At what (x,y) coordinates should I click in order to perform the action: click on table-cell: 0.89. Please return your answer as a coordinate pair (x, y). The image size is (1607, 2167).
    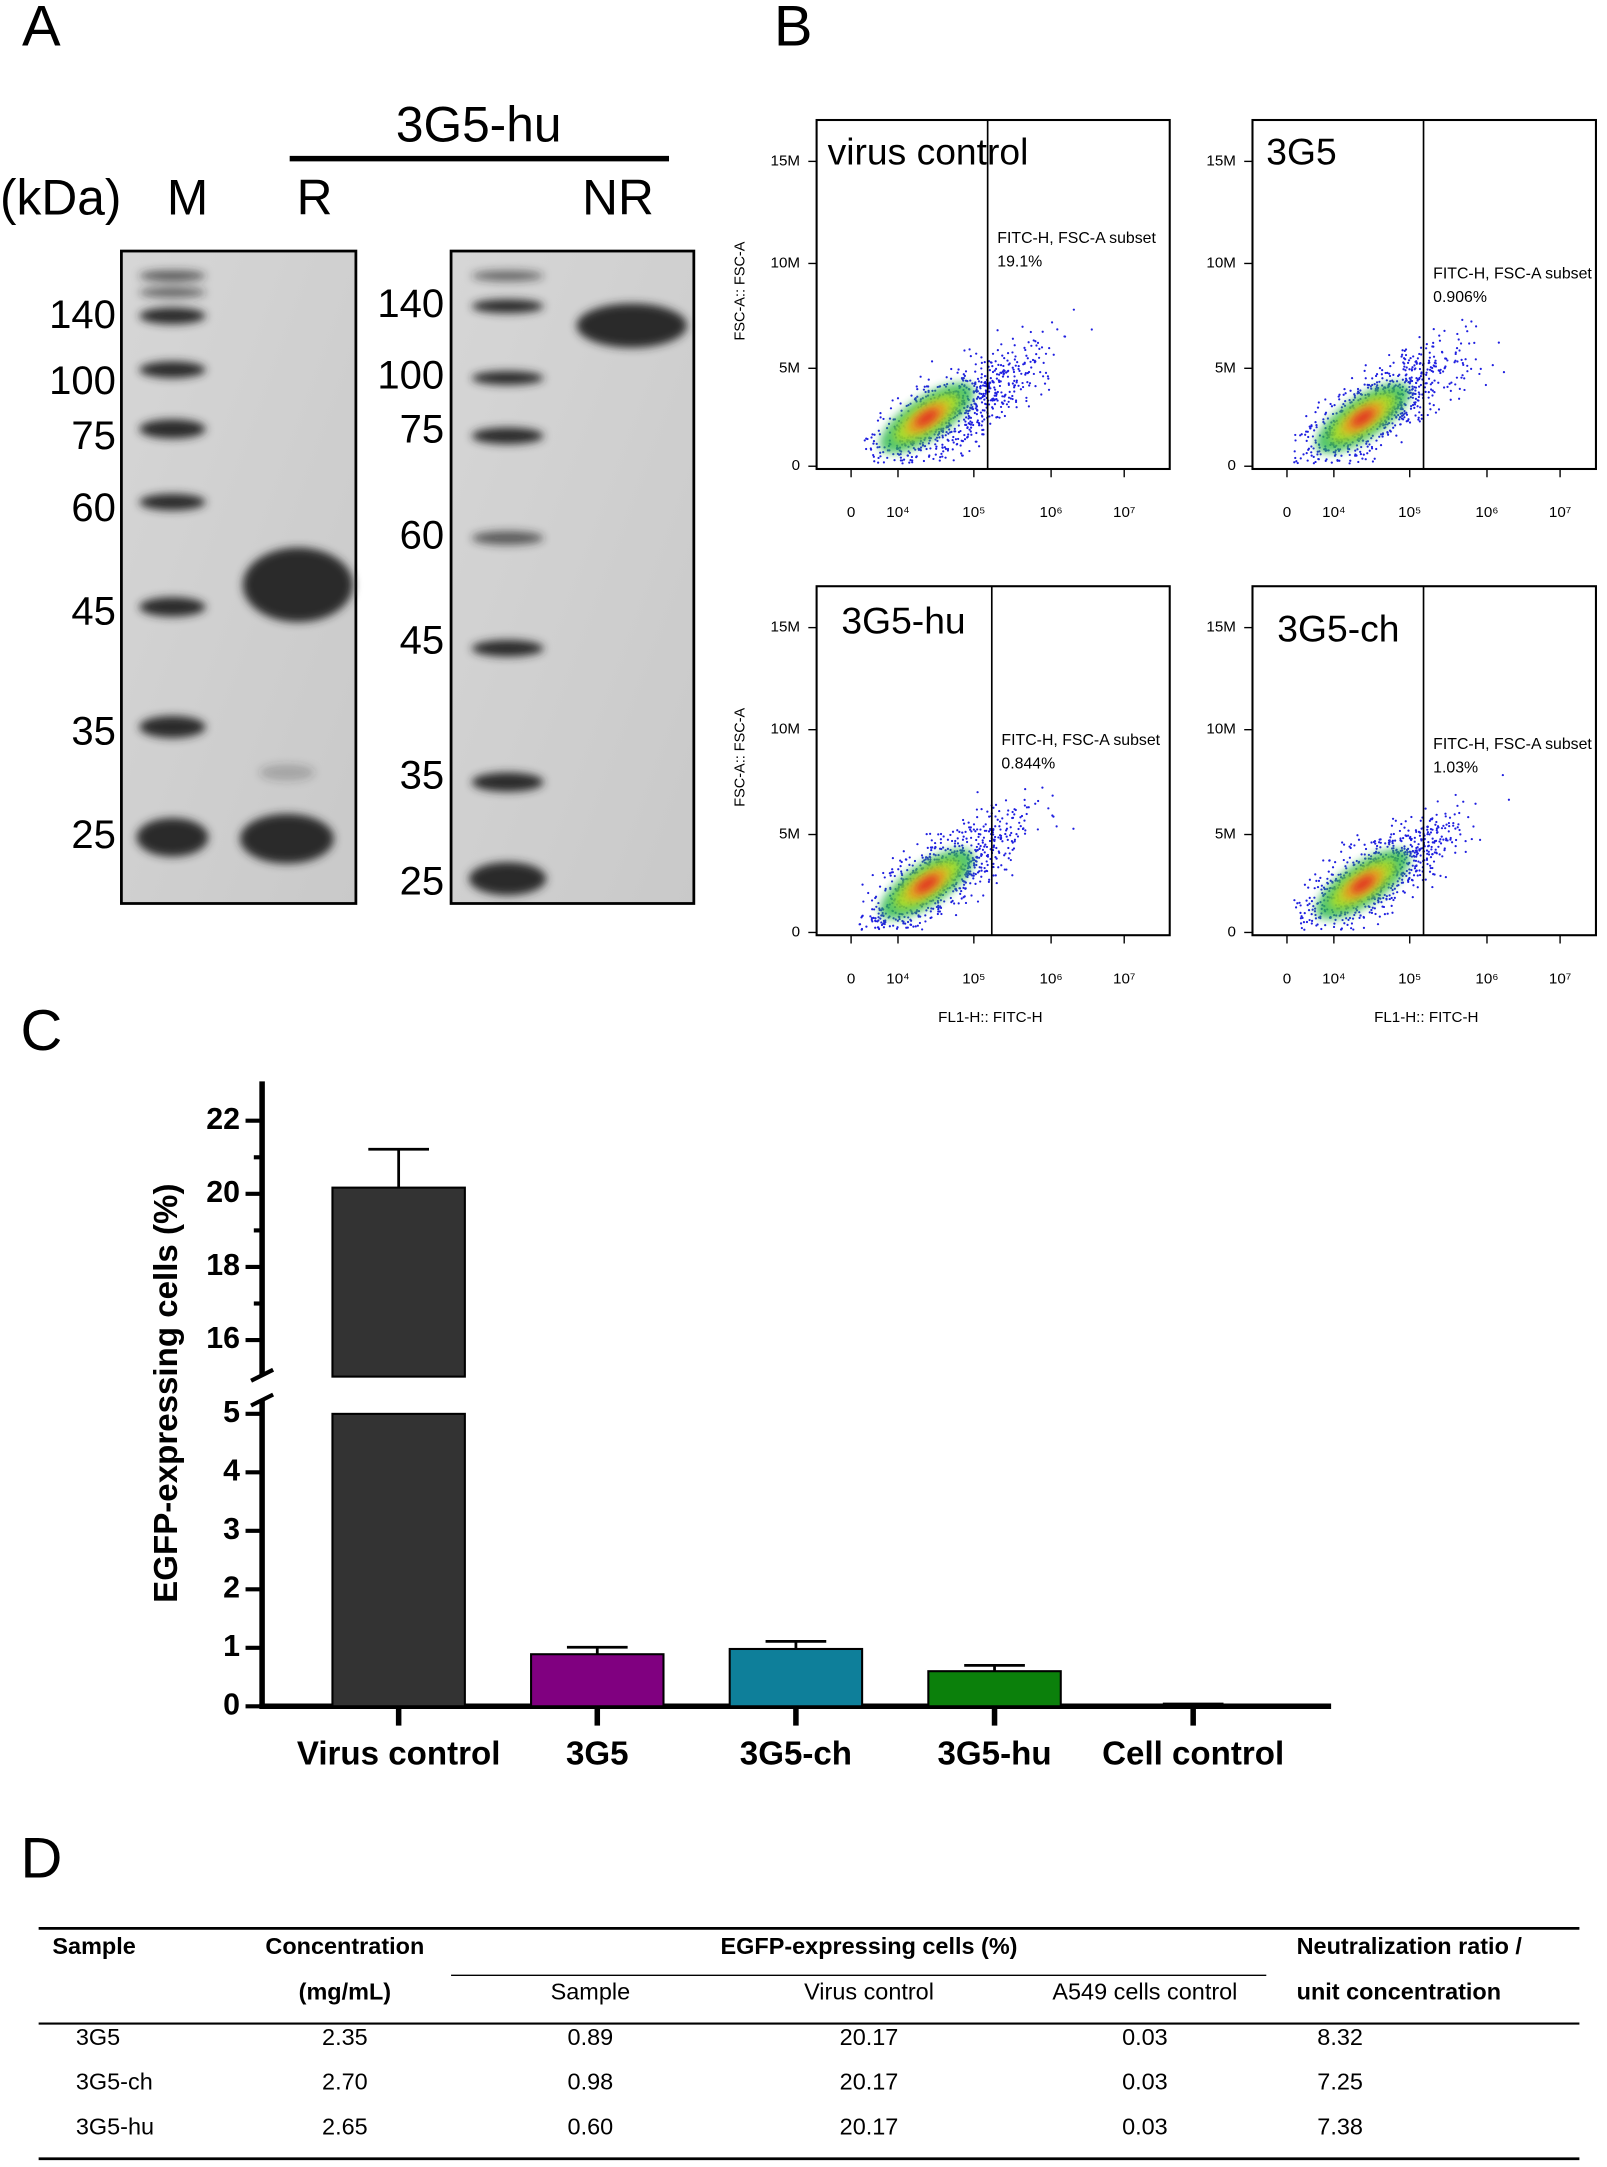
    Looking at the image, I should click on (591, 2037).